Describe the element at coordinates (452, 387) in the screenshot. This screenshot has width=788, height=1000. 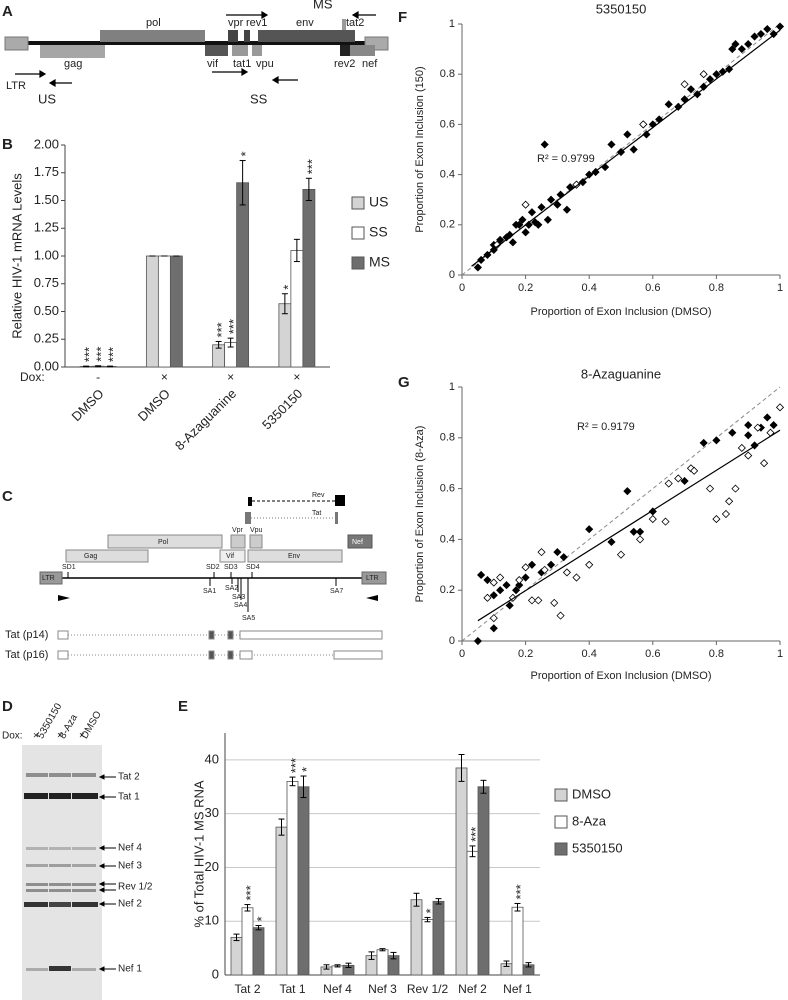
I see `y-tick-label: 1` at that location.